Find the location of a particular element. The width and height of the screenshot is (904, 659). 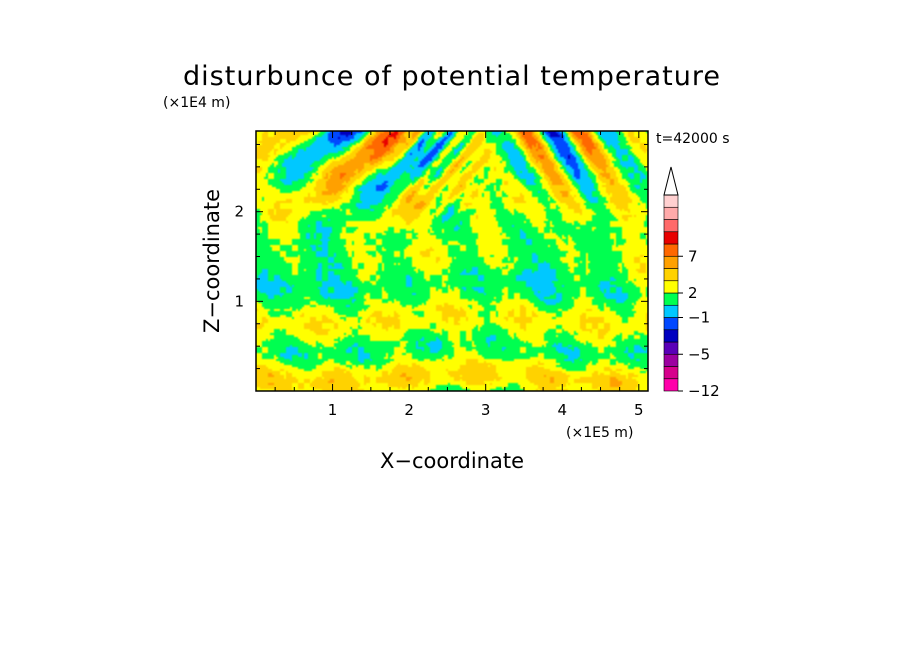

y-unit-label: (×1E4 m) is located at coordinates (196, 103).